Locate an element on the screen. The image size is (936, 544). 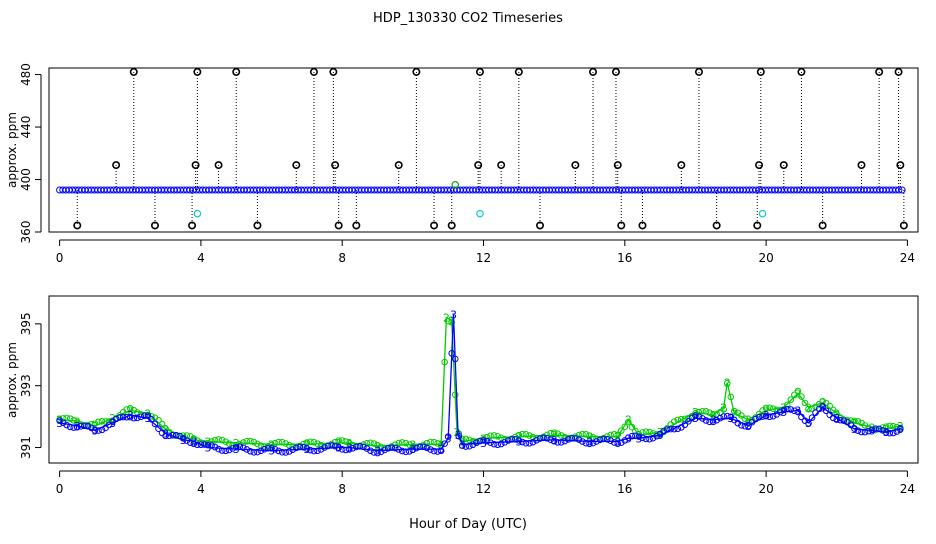
bottom-x-tick-label: 8 is located at coordinates (342, 489).